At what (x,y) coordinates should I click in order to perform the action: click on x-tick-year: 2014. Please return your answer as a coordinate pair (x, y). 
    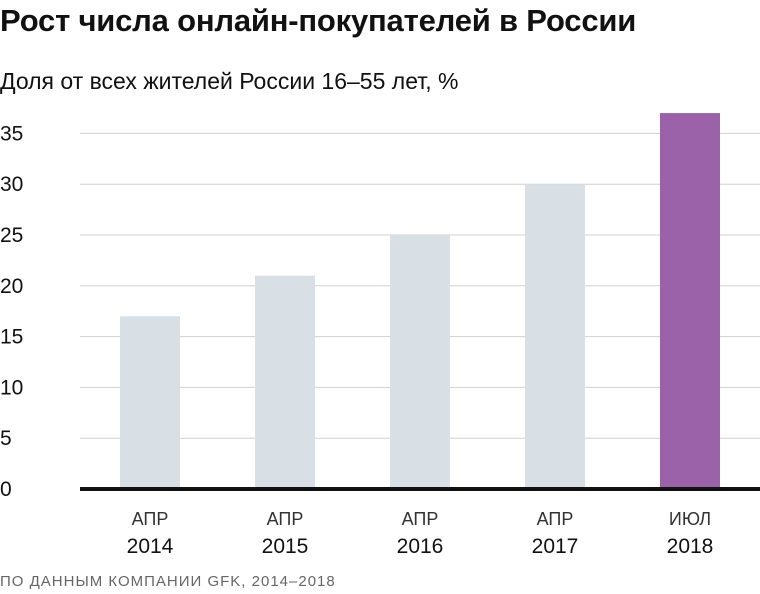
    Looking at the image, I should click on (150, 546).